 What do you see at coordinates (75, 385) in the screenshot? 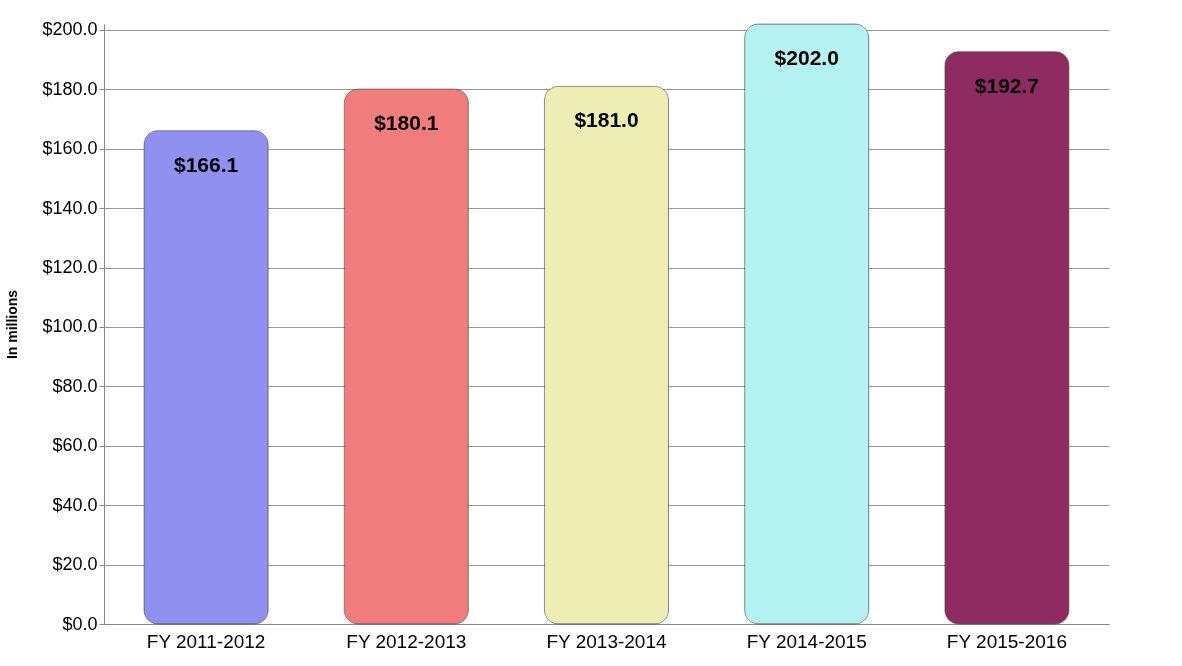
I see `y-tick-label: $80.0` at bounding box center [75, 385].